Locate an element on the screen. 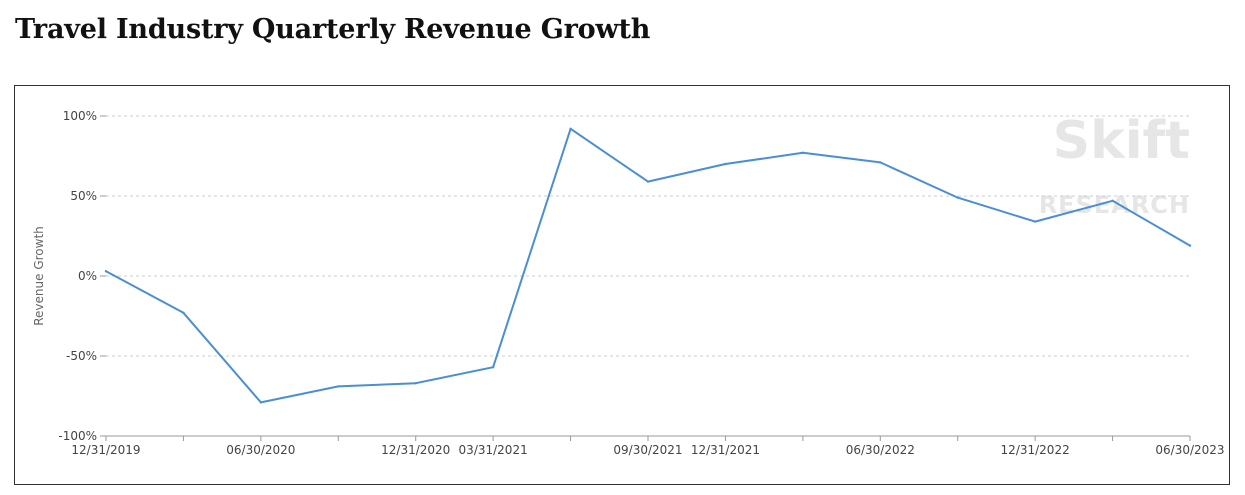 The height and width of the screenshot is (495, 1245). y-tick-label: 50% is located at coordinates (83, 196).